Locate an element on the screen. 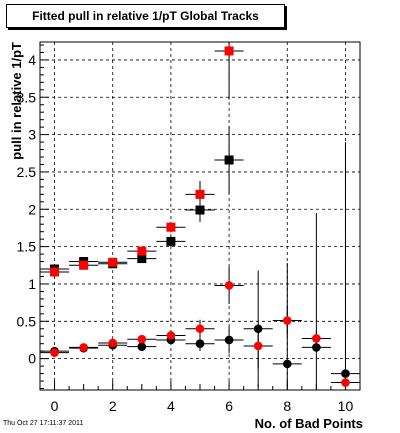 This screenshot has width=400, height=433. y-tick-label: 0.5 is located at coordinates (27, 321).